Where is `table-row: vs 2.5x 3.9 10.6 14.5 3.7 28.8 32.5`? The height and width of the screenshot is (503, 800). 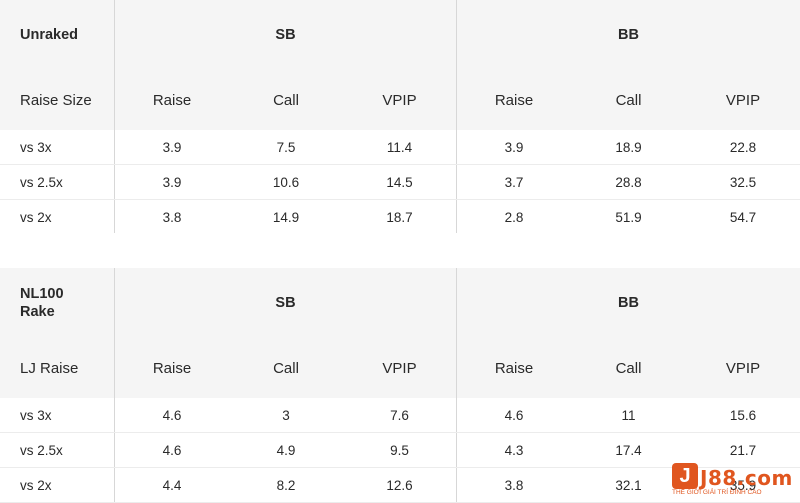
table-row: vs 2.5x 3.9 10.6 14.5 3.7 28.8 32.5 is located at coordinates (400, 182).